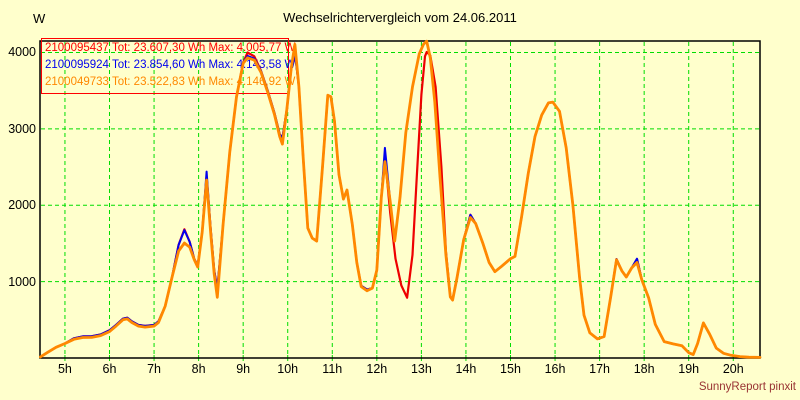  Describe the element at coordinates (39, 18) in the screenshot. I see `y-axis-unit-label: W` at that location.